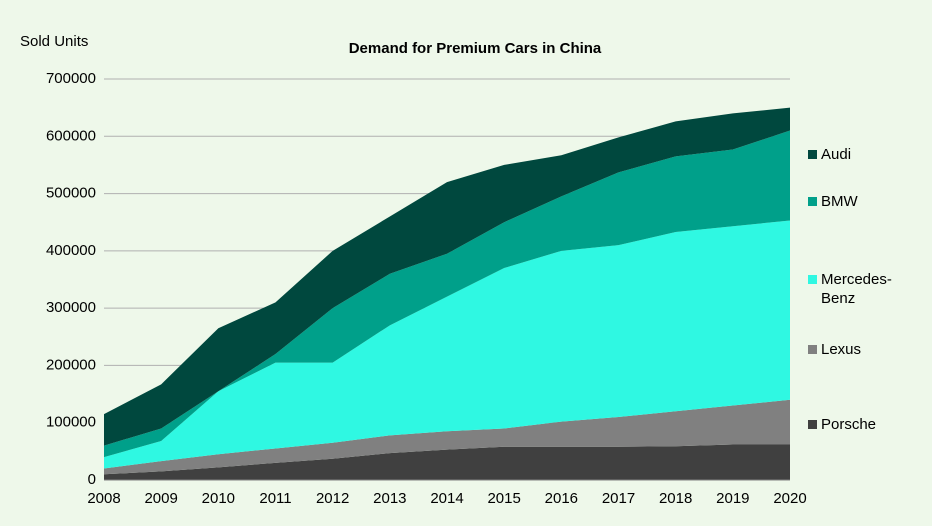 The width and height of the screenshot is (932, 526). I want to click on x-tick-label: 2013, so click(389, 498).